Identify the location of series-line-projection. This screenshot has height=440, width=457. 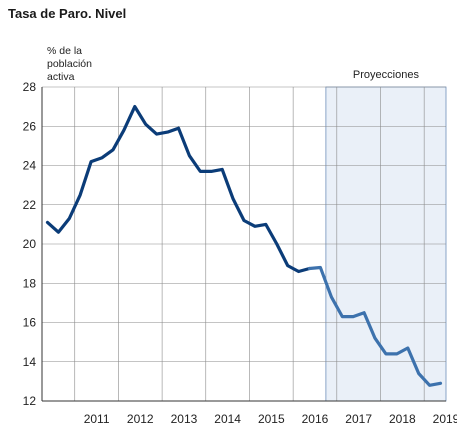
(375, 326).